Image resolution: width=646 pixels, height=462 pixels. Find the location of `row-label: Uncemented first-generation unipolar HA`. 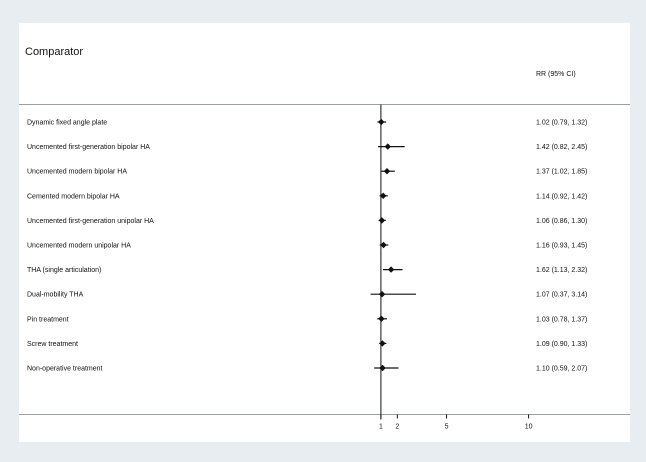

row-label: Uncemented first-generation unipolar HA is located at coordinates (90, 221).